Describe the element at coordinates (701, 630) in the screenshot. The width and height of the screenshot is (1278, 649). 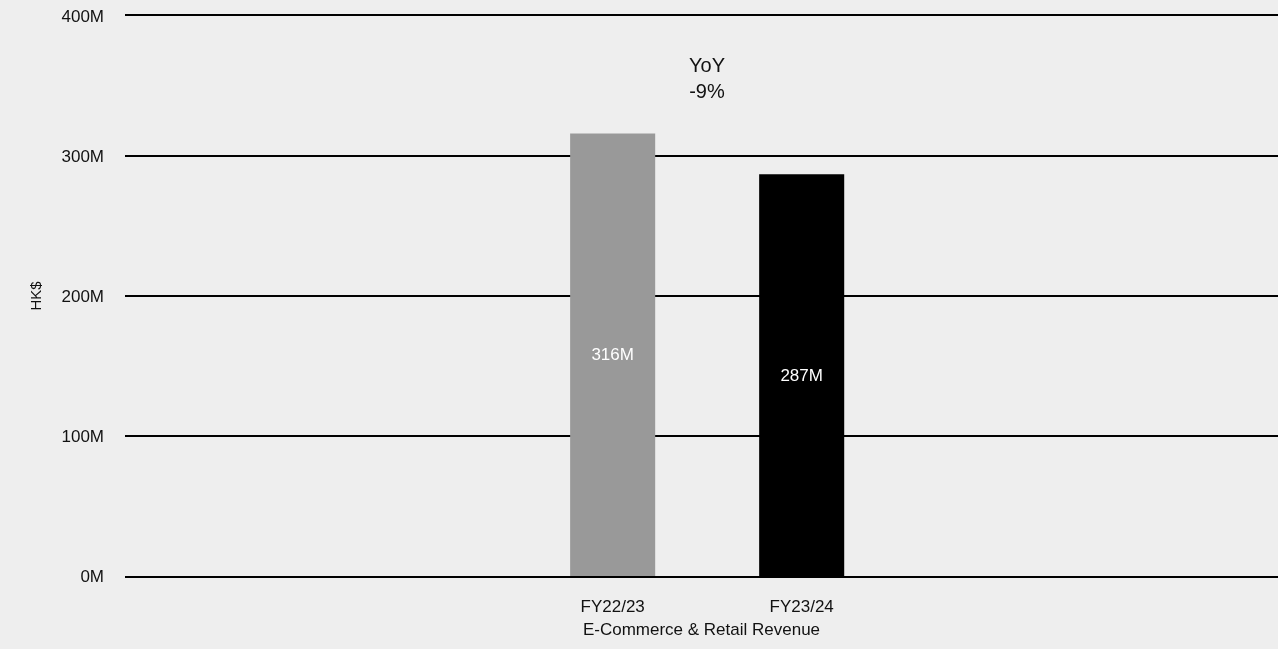
I see `x-axis-title: E-Commerce & Retail Revenue` at that location.